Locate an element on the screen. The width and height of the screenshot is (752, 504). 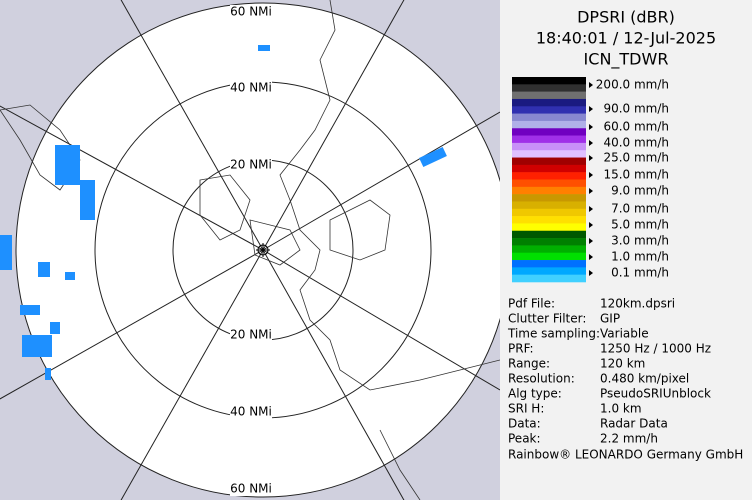
info-key: Clutter Filter: is located at coordinates (547, 319).